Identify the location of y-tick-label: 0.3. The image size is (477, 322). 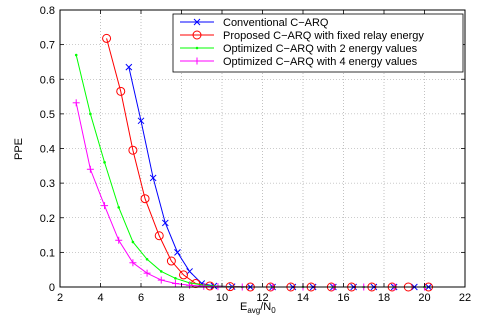
(47, 184).